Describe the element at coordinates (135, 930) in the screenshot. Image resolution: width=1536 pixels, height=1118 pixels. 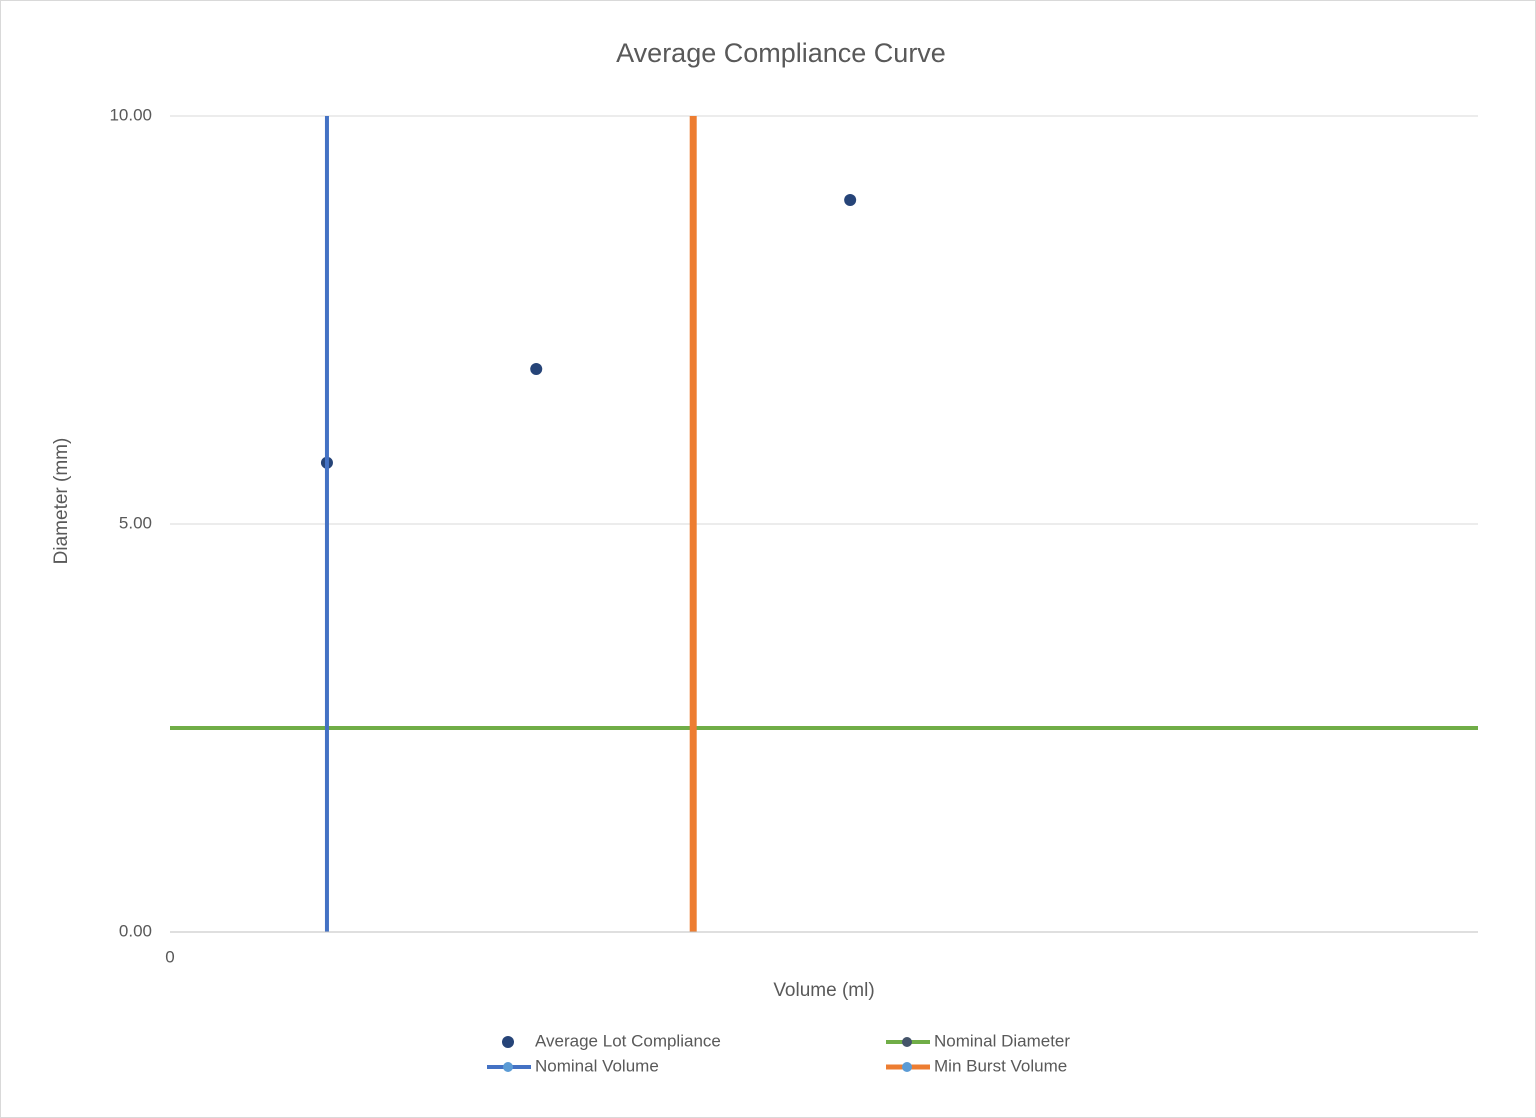
I see `y-tick-label: 0.00` at that location.